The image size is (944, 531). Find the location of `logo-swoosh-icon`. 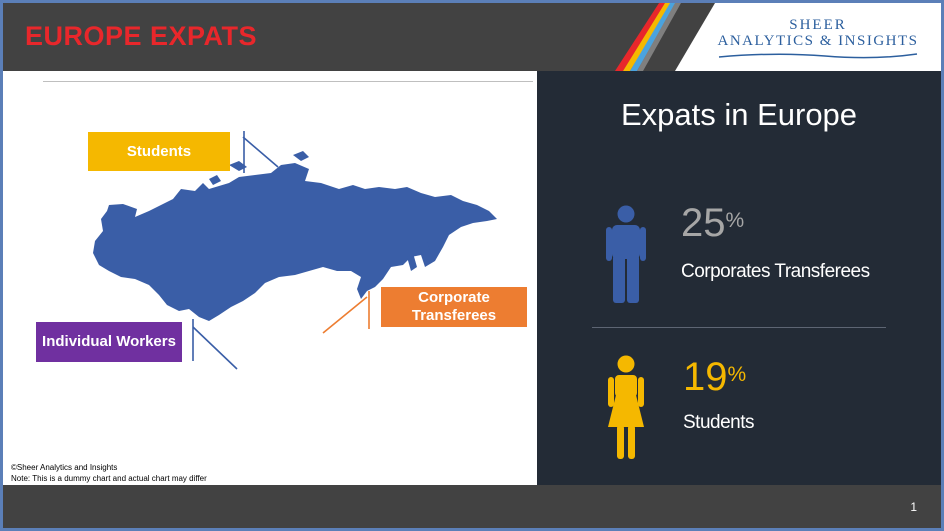

logo-swoosh-icon is located at coordinates (818, 56).